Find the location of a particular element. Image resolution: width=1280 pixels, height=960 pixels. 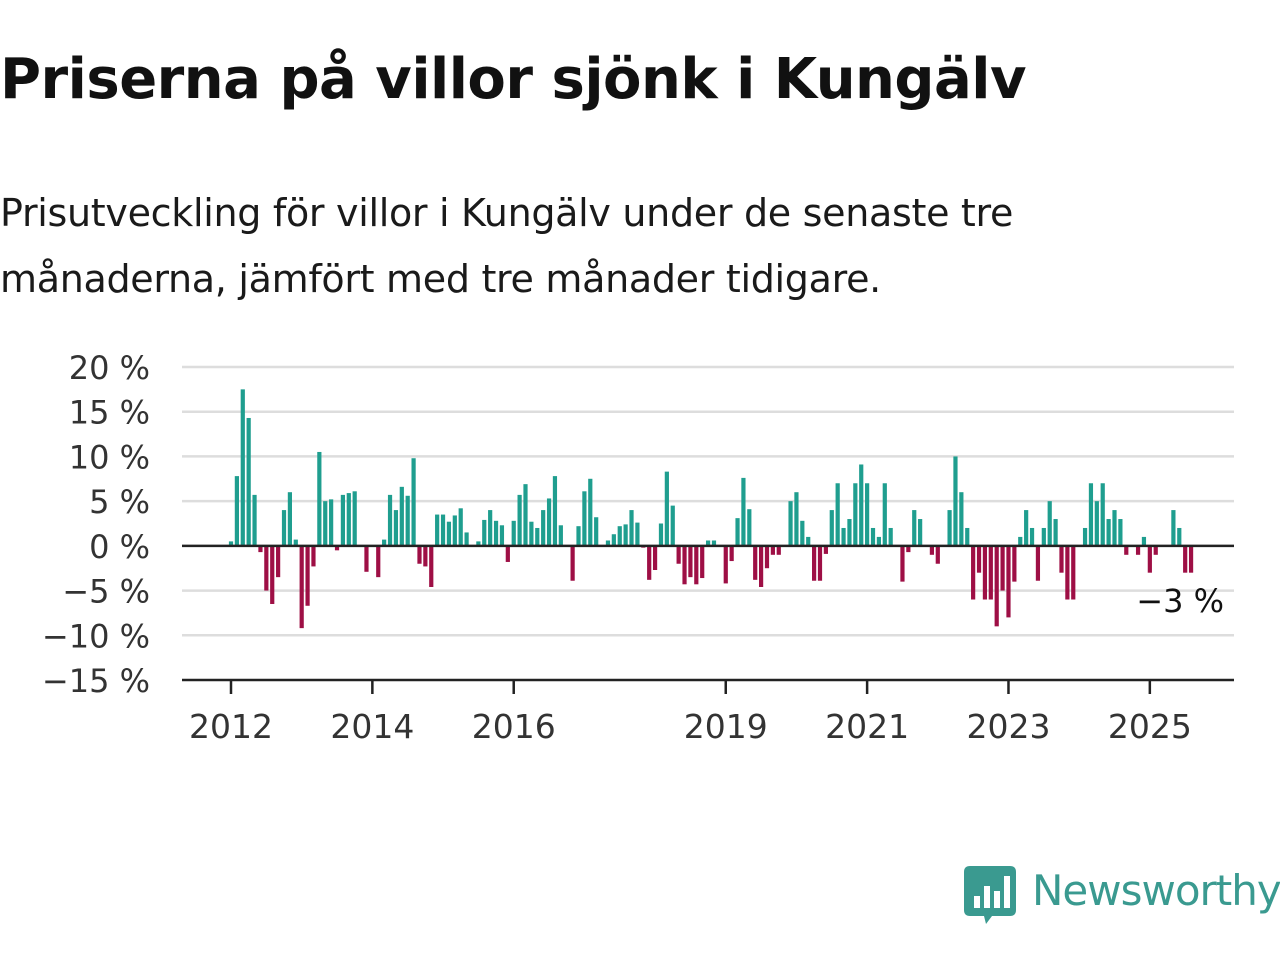

y-tick-label: 15 % is located at coordinates (109, 413).